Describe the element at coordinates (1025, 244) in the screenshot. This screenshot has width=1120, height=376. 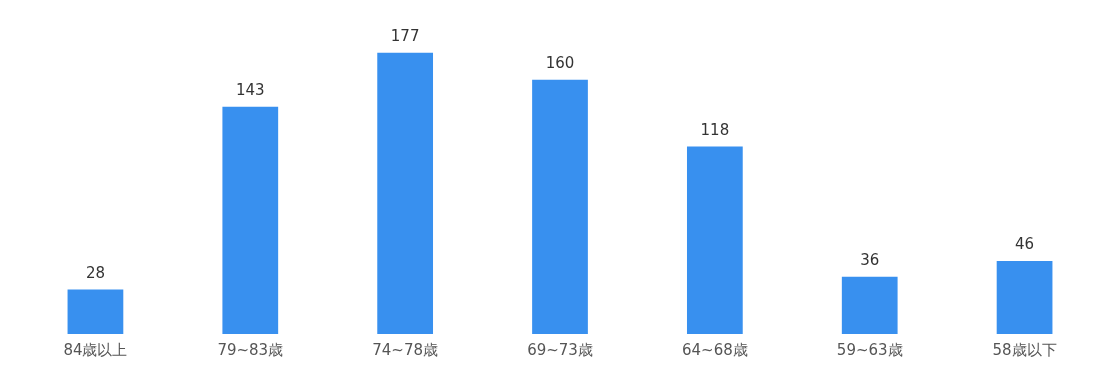
I see `data-label: 46` at that location.